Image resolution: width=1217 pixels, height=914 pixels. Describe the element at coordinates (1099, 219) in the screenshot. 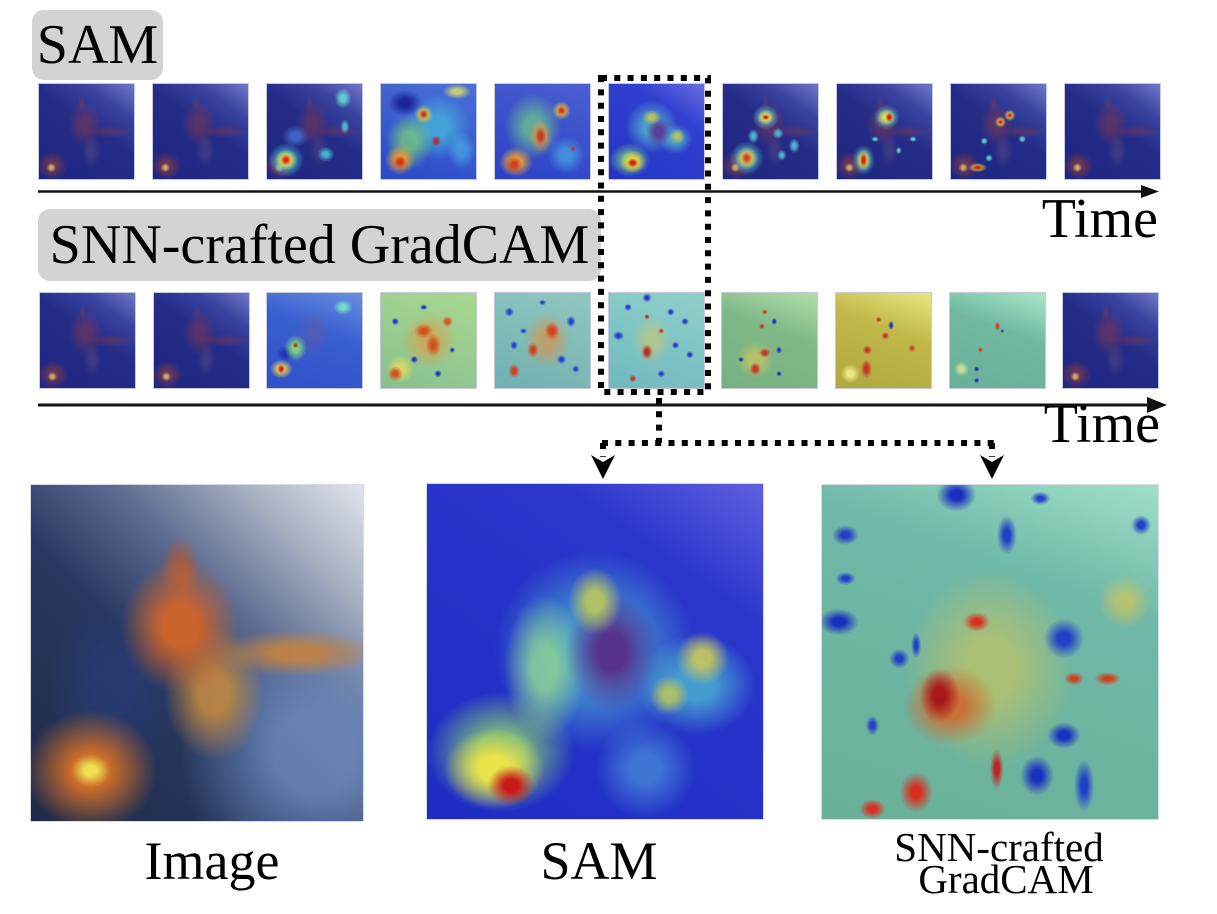

I see `sam-time-axis-label: Time` at that location.